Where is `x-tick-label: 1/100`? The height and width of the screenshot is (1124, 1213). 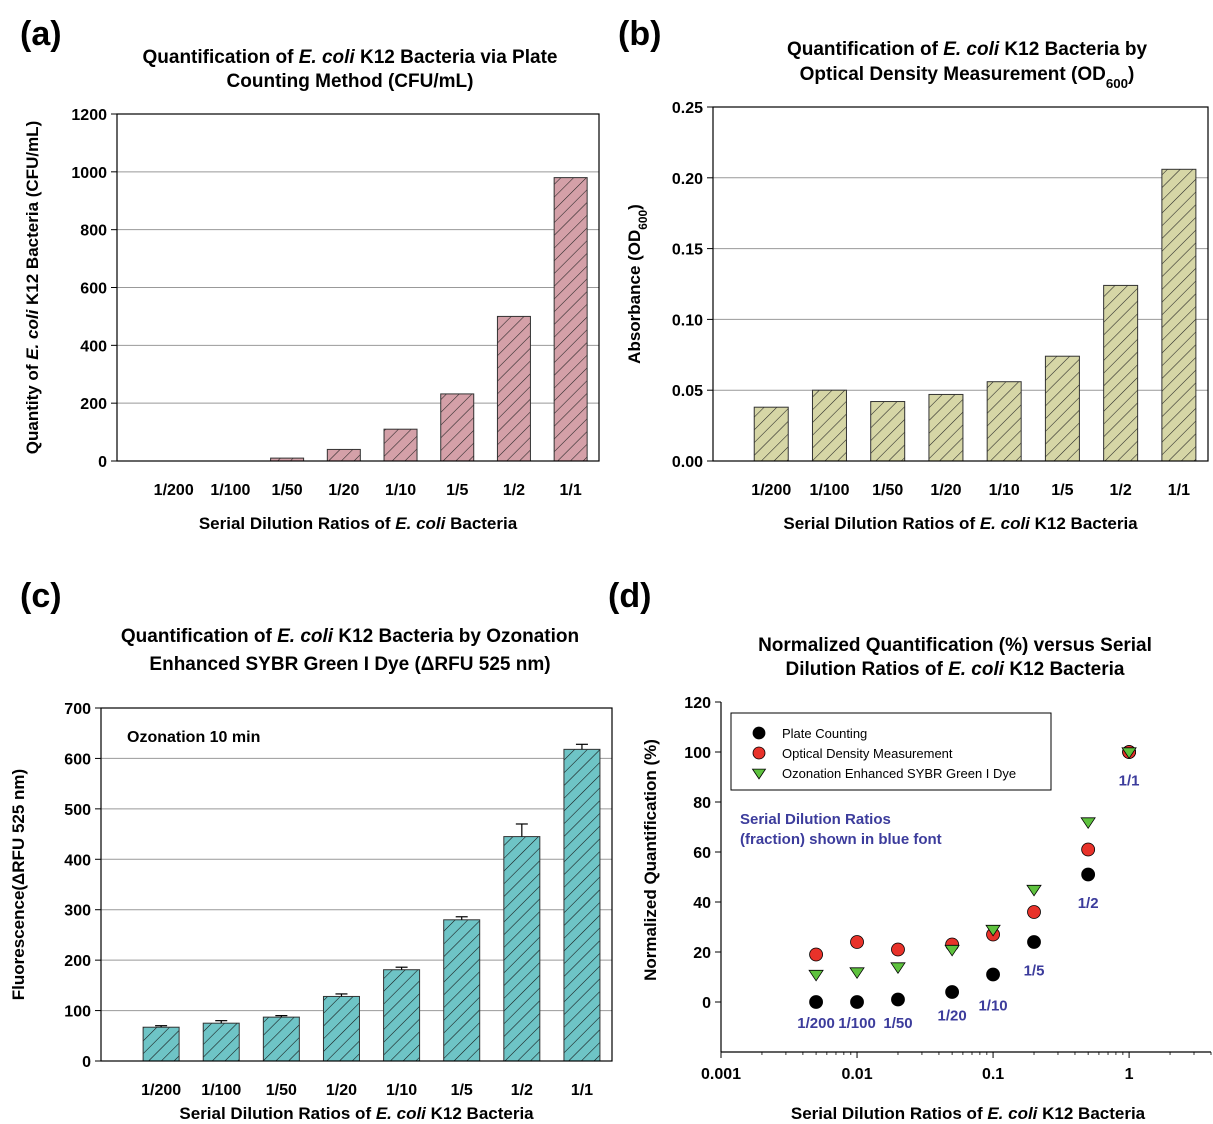
x-tick-label: 1/100 is located at coordinates (230, 490).